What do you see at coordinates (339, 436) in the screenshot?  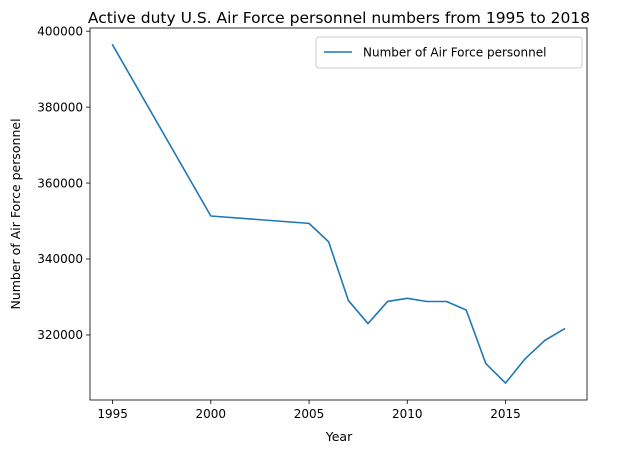 I see `x-axis-label: Year` at bounding box center [339, 436].